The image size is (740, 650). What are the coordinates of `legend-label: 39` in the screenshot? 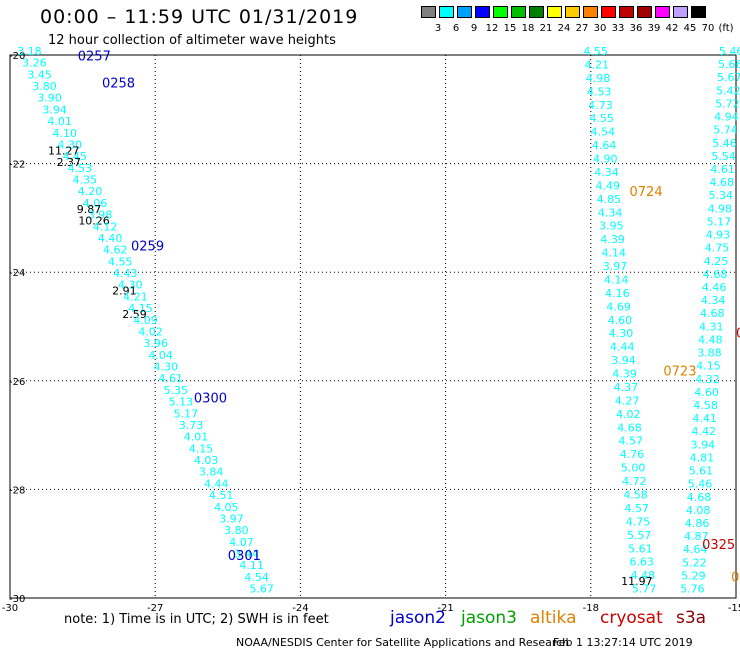 It's located at (654, 28).